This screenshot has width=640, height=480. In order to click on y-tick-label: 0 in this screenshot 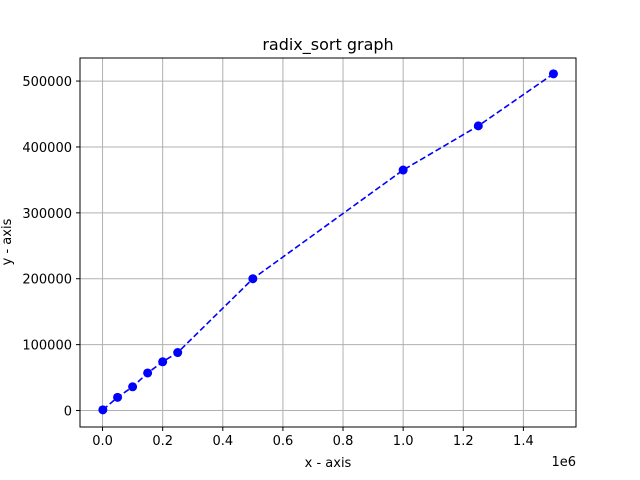, I will do `click(68, 412)`.